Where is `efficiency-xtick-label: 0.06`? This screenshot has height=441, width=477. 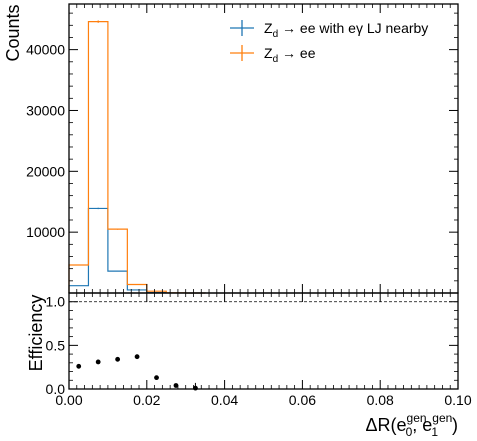
efficiency-xtick-label: 0.06 is located at coordinates (302, 400).